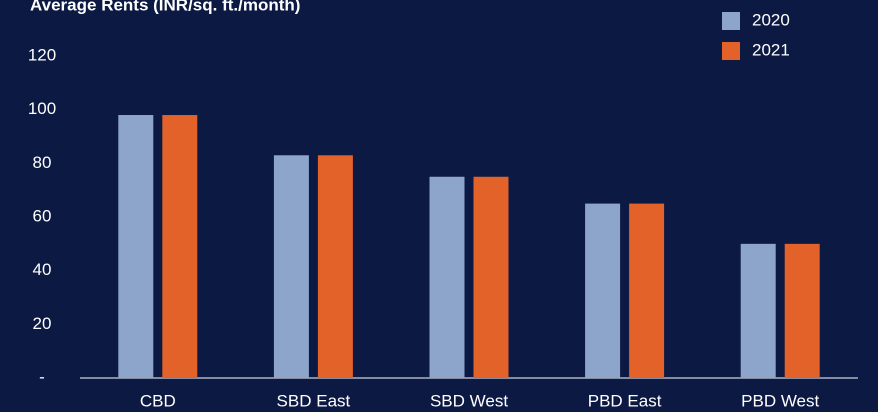 The width and height of the screenshot is (878, 412). Describe the element at coordinates (771, 49) in the screenshot. I see `legend-label: 2021` at that location.